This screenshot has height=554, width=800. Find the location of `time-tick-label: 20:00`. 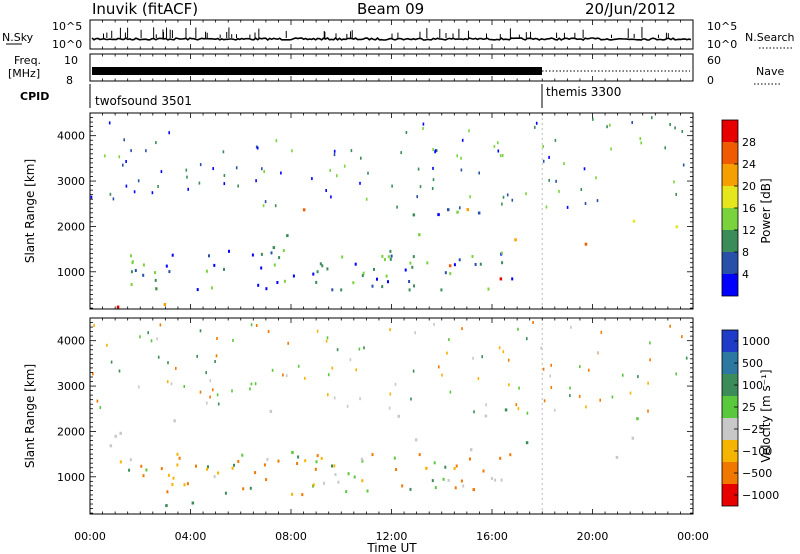

time-tick-label: 20:00 is located at coordinates (593, 536).